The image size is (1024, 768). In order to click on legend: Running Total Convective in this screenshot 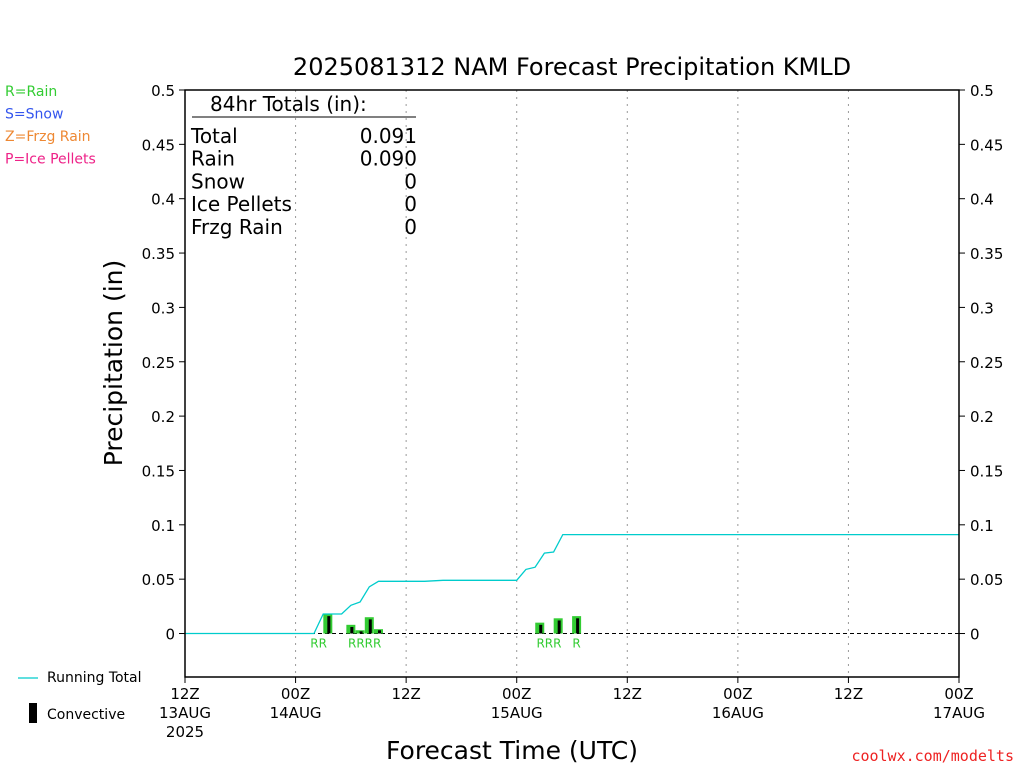, I will do `click(80, 696)`.